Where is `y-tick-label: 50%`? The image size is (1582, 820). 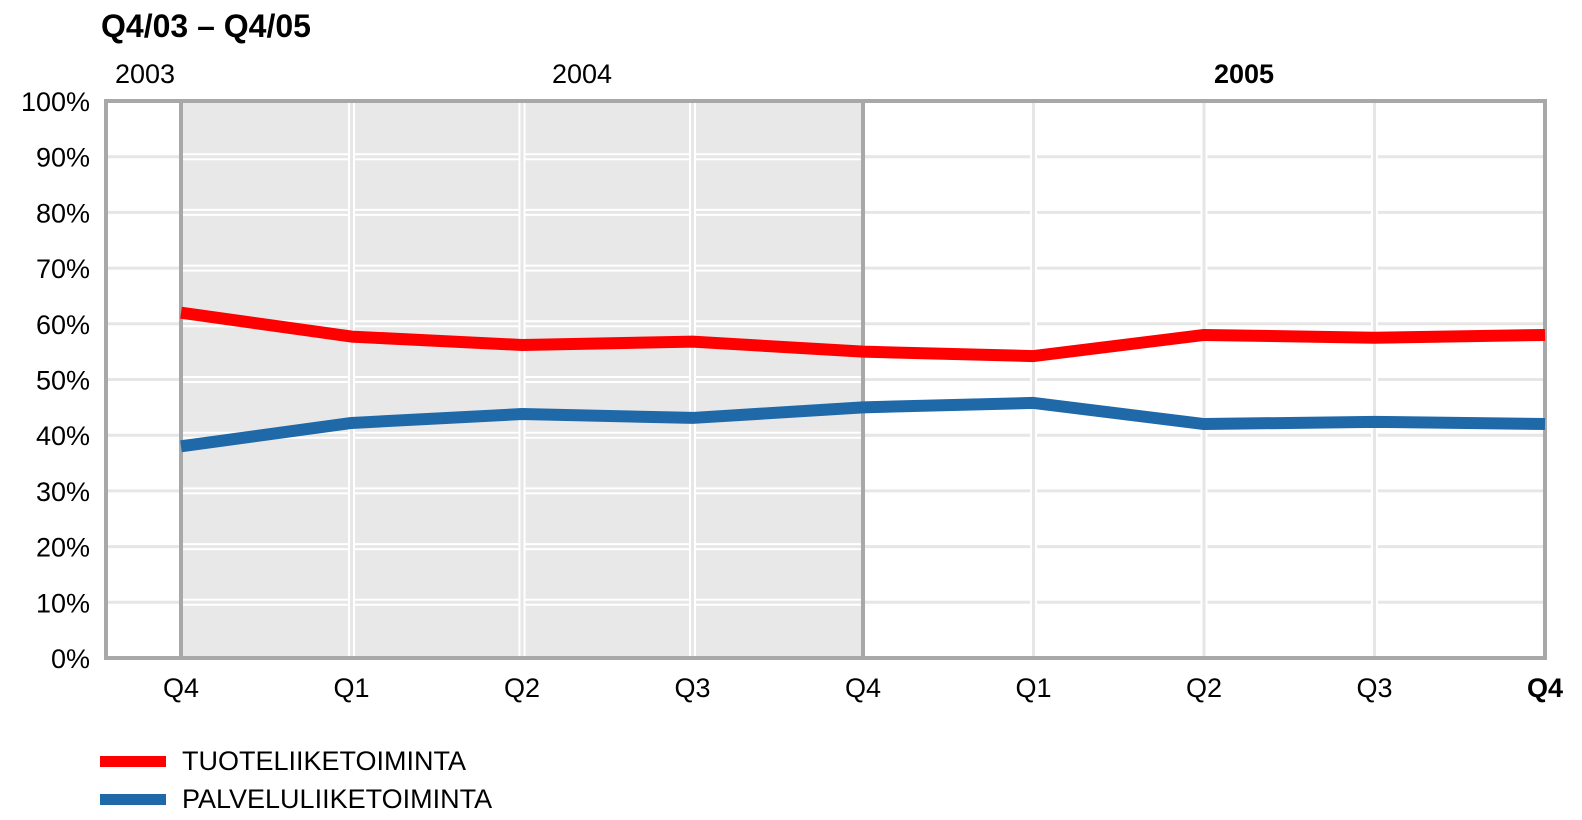
y-tick-label: 50% is located at coordinates (63, 381).